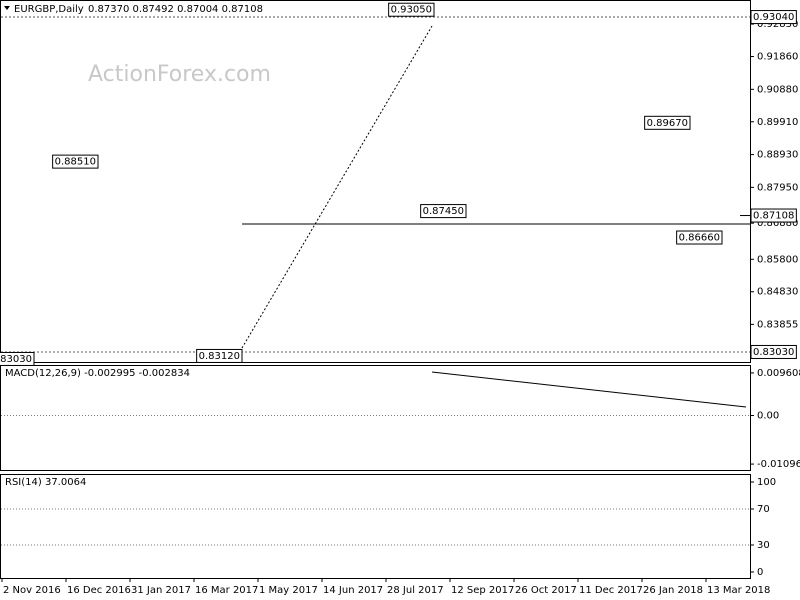 The image size is (800, 600). Describe the element at coordinates (763, 509) in the screenshot. I see `y-tick-label: 70` at that location.